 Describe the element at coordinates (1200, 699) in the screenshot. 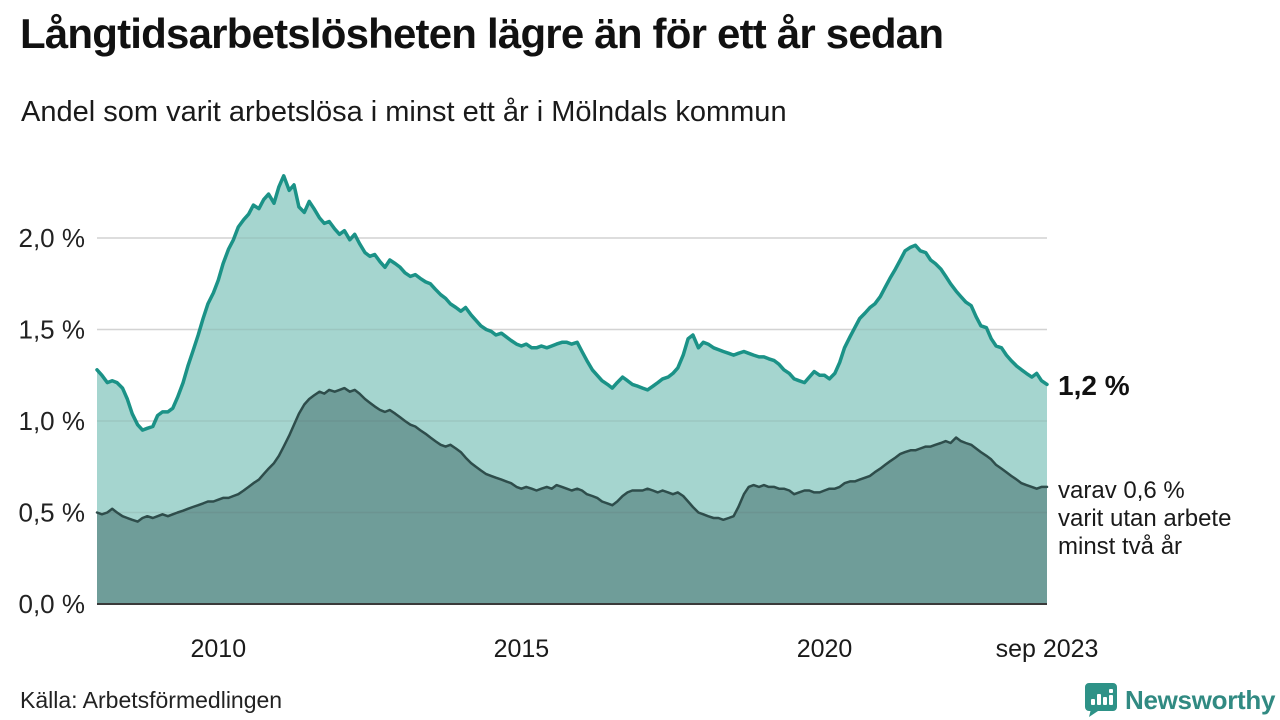

I see `brand-name: Newsworthy` at that location.